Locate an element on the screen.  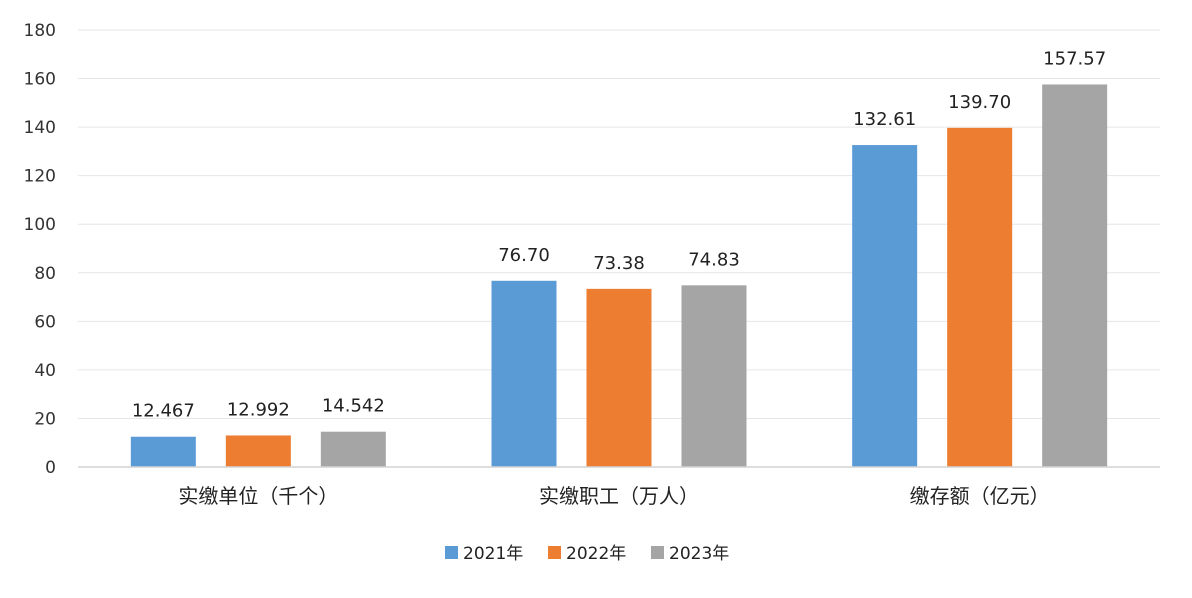
y-tick-label: 180 is located at coordinates (40, 31).